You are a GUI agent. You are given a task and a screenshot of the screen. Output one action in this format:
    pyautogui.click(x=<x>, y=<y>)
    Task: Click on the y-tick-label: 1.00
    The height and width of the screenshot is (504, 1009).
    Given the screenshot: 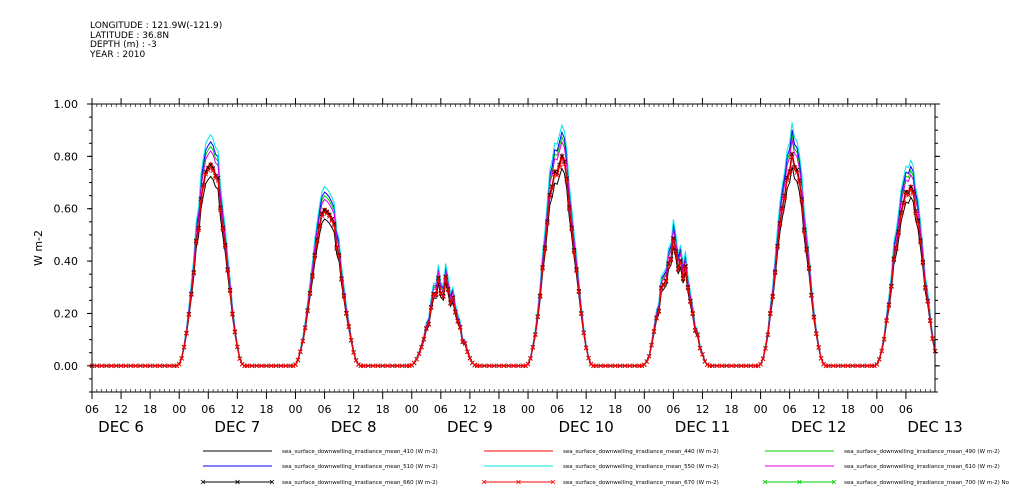 What is the action you would take?
    pyautogui.click(x=66, y=104)
    